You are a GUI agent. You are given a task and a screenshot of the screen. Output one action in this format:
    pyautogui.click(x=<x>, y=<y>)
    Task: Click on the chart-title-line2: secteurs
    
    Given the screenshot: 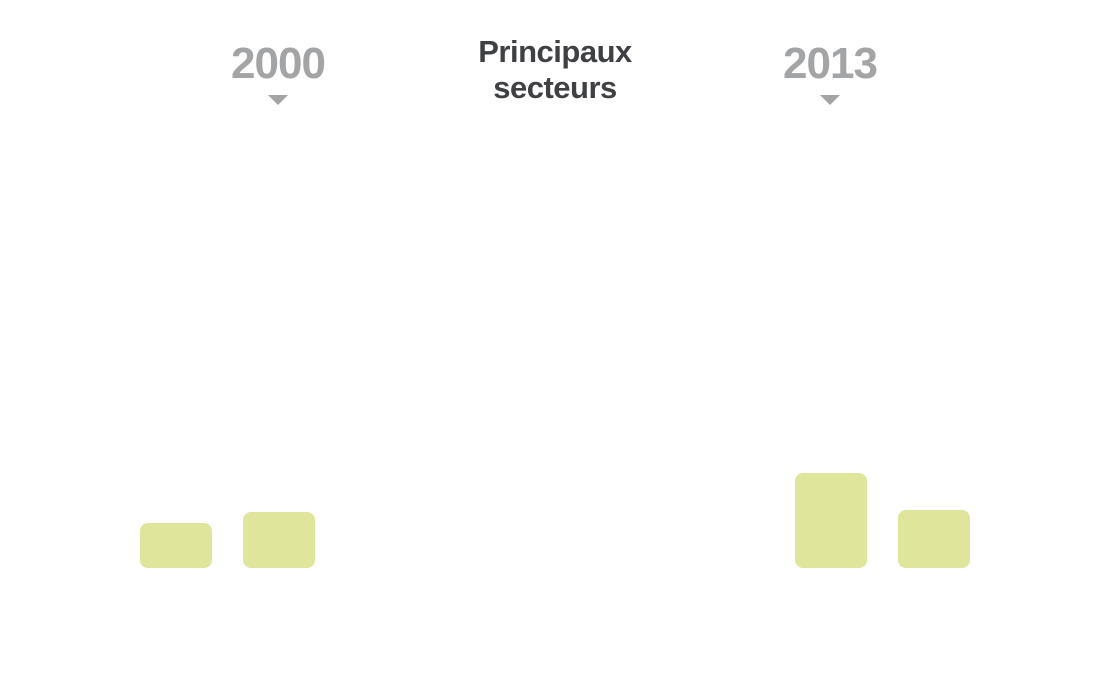 What is the action you would take?
    pyautogui.click(x=555, y=88)
    